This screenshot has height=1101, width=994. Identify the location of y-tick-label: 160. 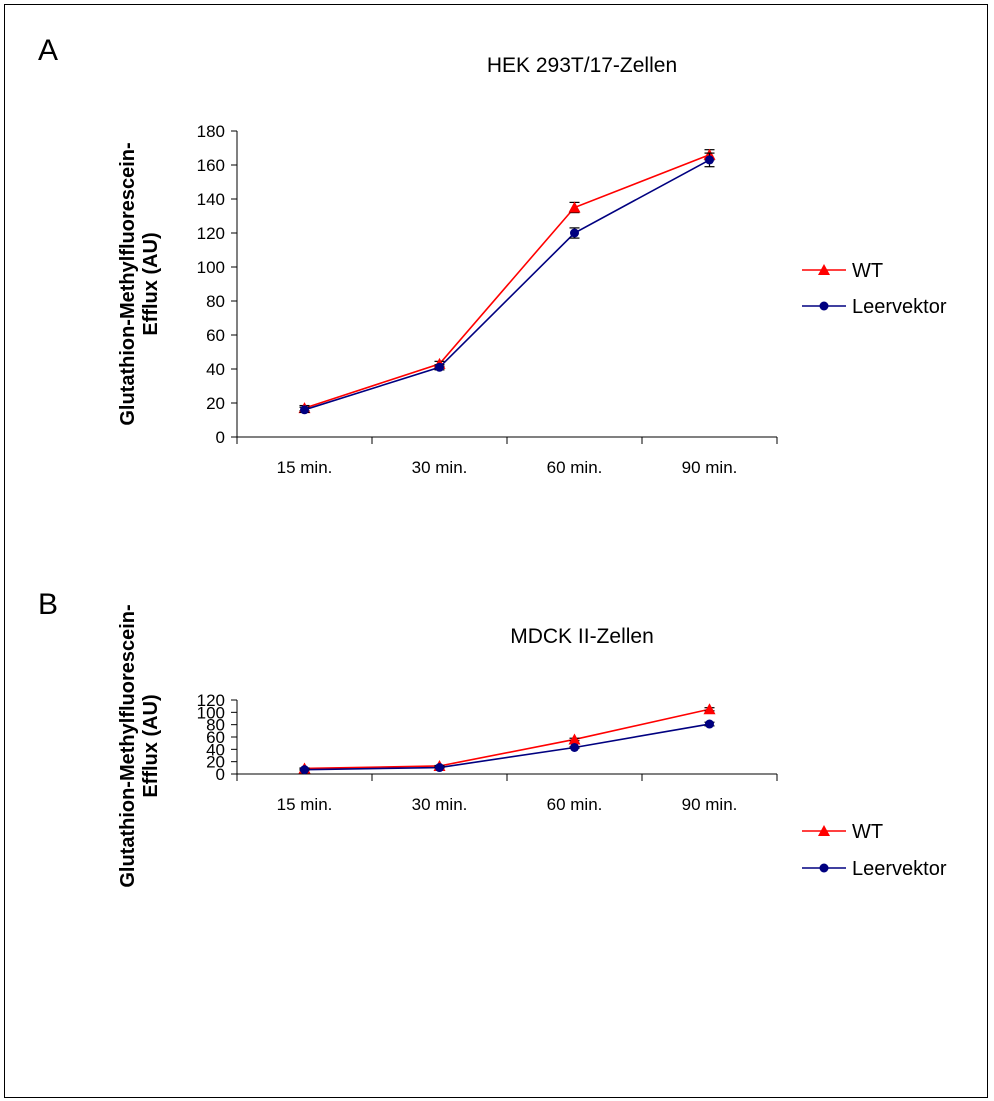
(211, 165).